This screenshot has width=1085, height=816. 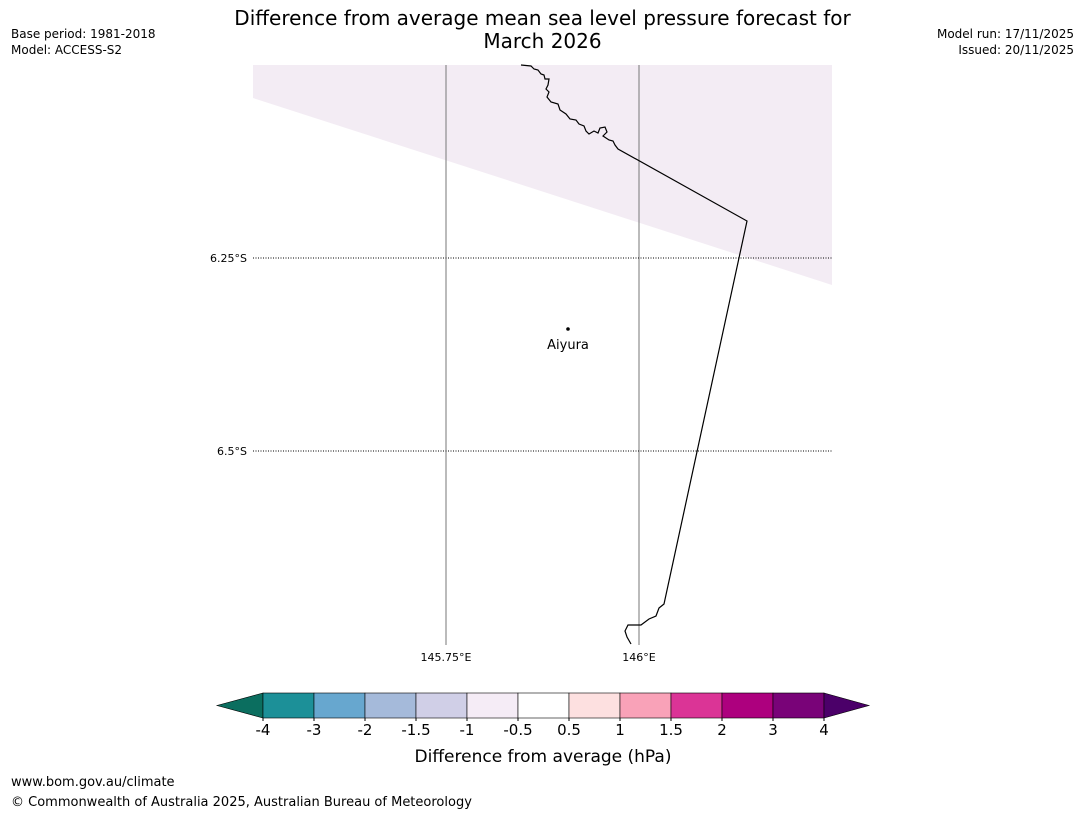 I want to click on colorbar-tick-label-6: 0.5, so click(x=569, y=730).